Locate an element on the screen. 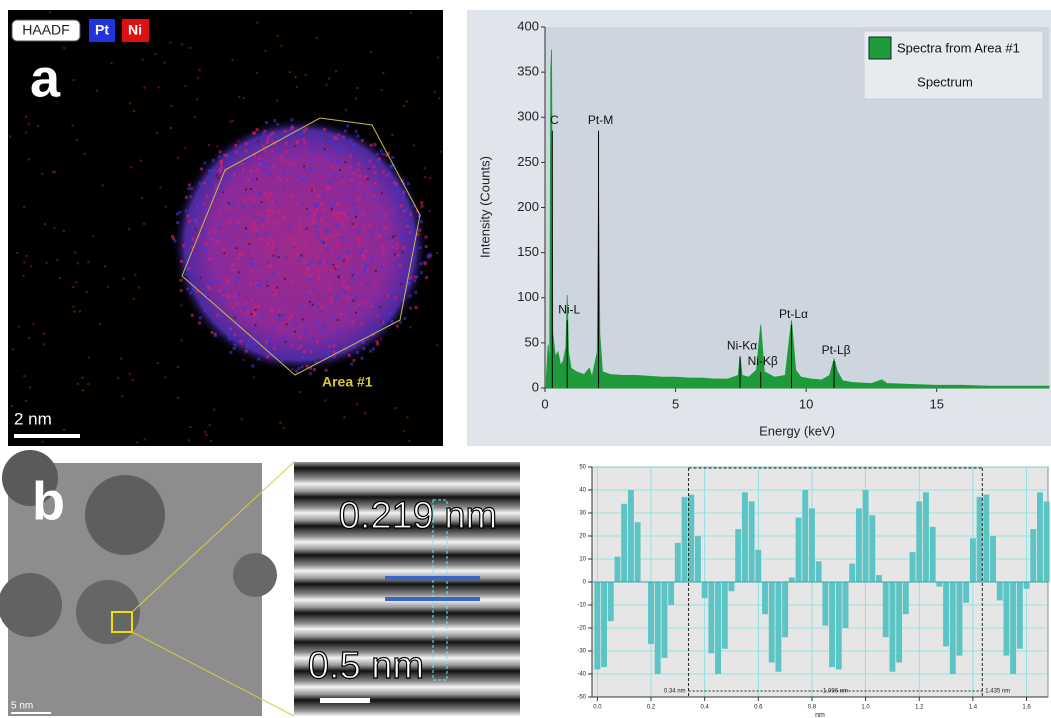  x-tick-label: 5 is located at coordinates (675, 403).